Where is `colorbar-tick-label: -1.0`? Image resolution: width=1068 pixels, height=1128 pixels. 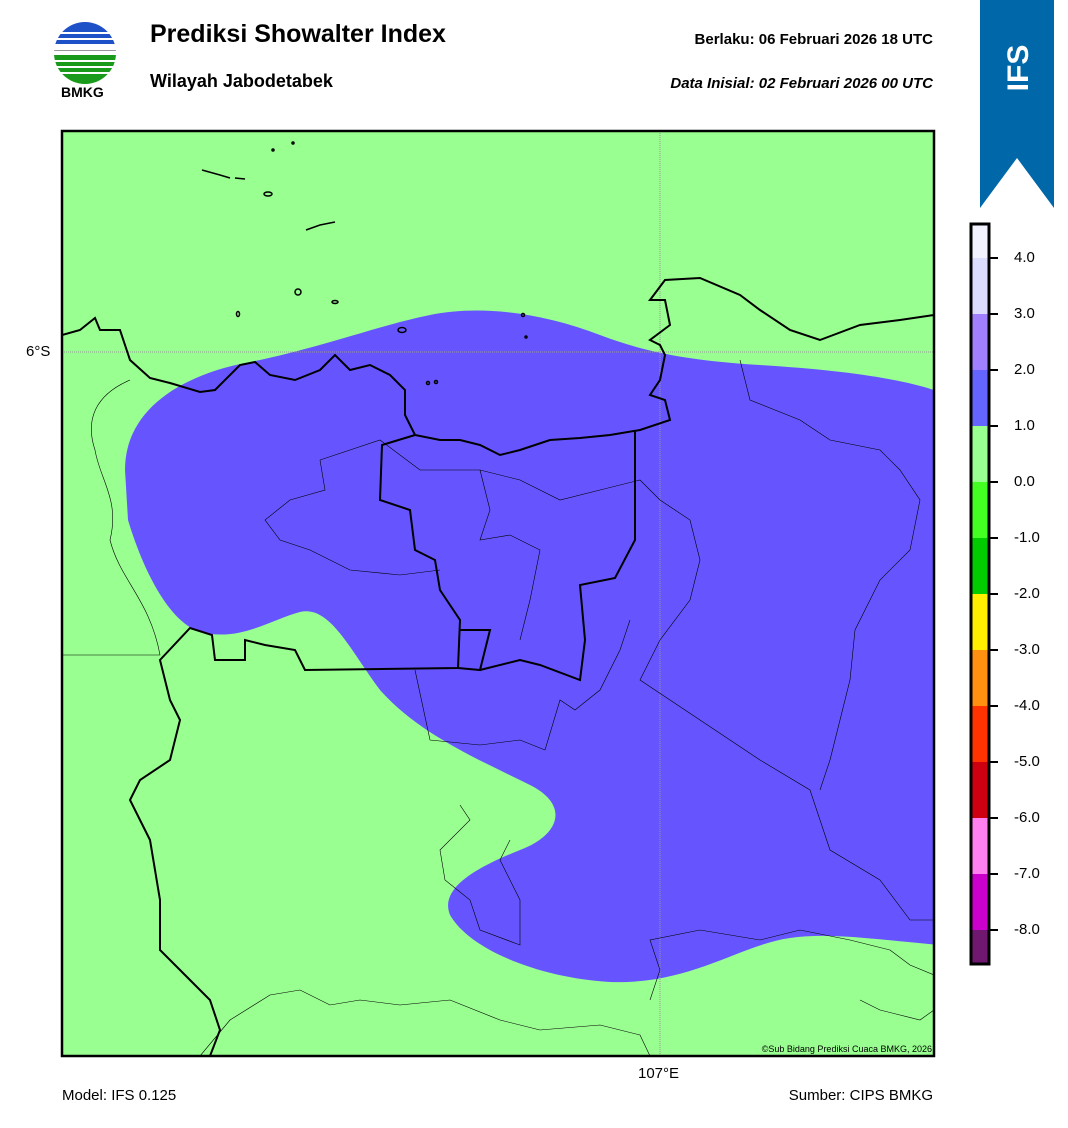 colorbar-tick-label: -1.0 is located at coordinates (1027, 537).